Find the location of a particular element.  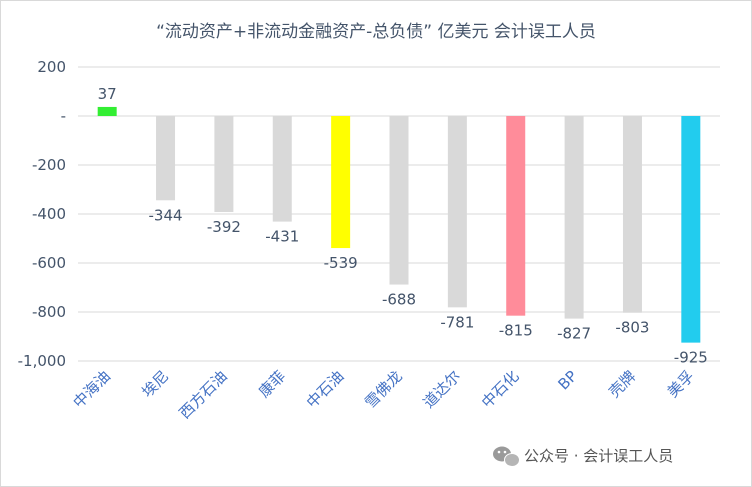

category-label: 西方石油 is located at coordinates (203, 394).